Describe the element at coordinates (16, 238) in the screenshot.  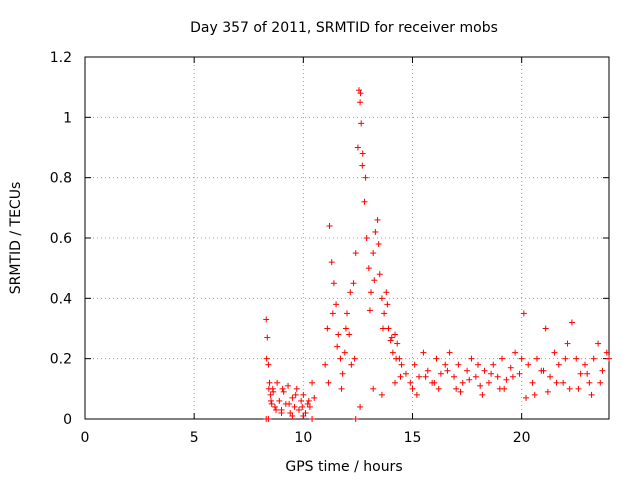
I see `y-axis-label: SRMTID / TECUs` at that location.